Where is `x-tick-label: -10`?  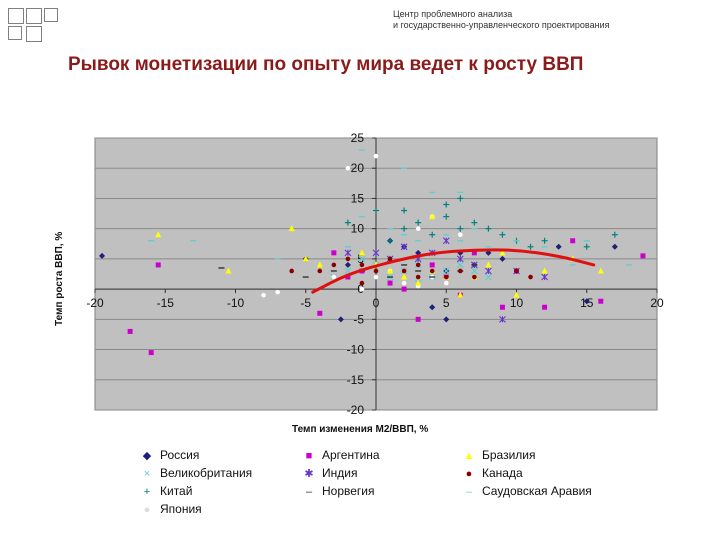 x-tick-label: -10 is located at coordinates (236, 303).